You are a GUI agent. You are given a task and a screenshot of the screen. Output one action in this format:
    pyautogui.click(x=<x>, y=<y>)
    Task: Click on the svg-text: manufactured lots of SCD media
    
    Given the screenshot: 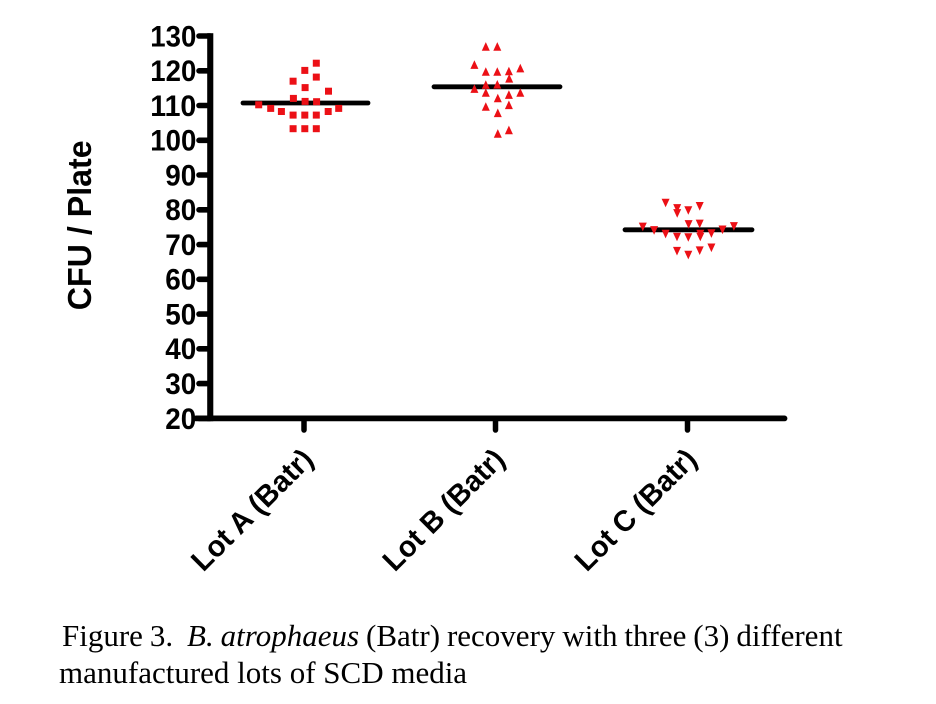 What is the action you would take?
    pyautogui.click(x=263, y=672)
    